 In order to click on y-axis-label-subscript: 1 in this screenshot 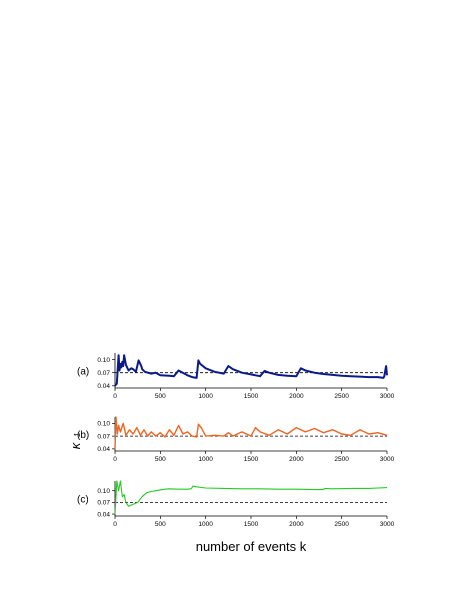, I will do `click(77, 435)`.